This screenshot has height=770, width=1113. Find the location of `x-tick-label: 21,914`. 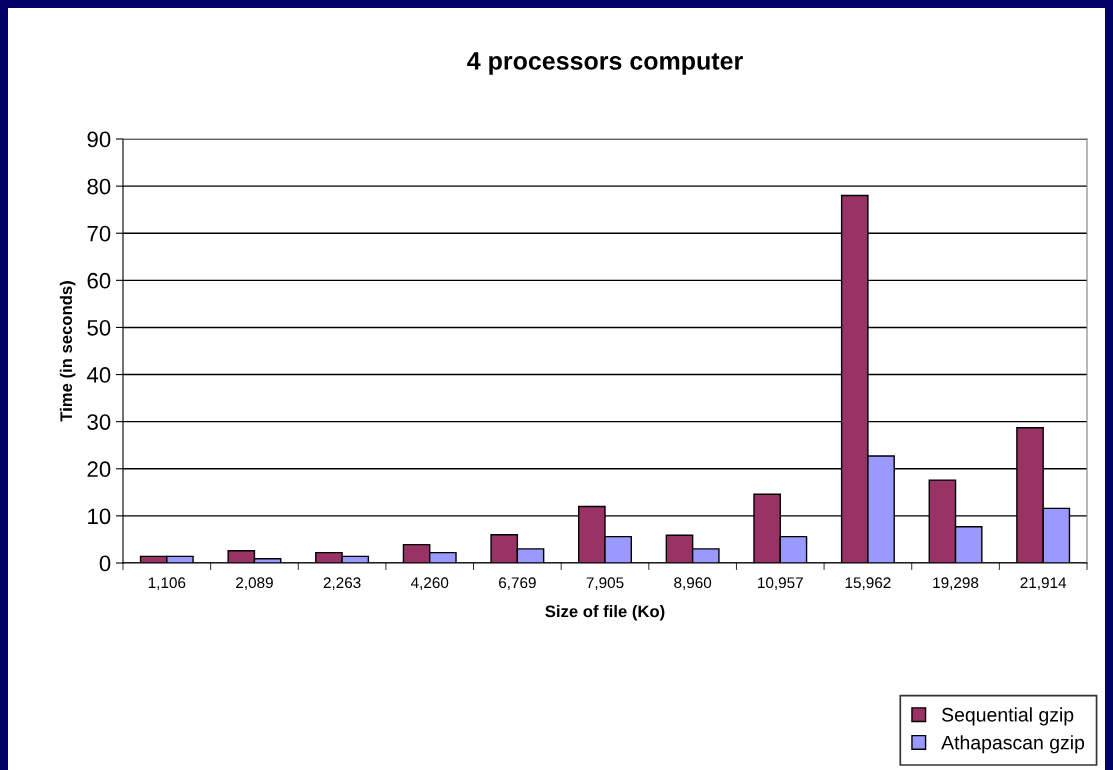

x-tick-label: 21,914 is located at coordinates (1043, 583).